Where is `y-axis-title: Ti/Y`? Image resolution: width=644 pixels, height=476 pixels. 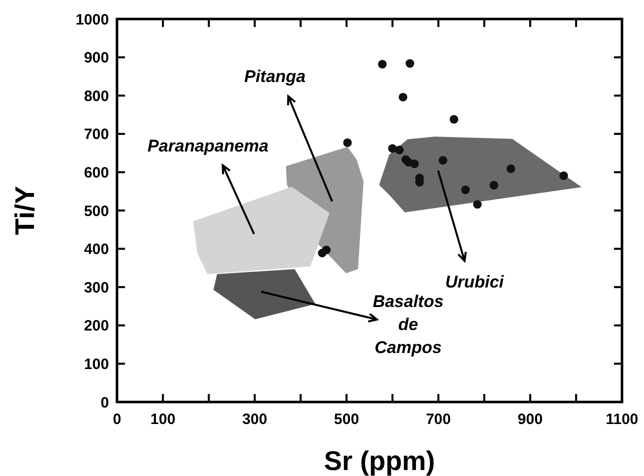 y-axis-title: Ti/Y is located at coordinates (25, 211).